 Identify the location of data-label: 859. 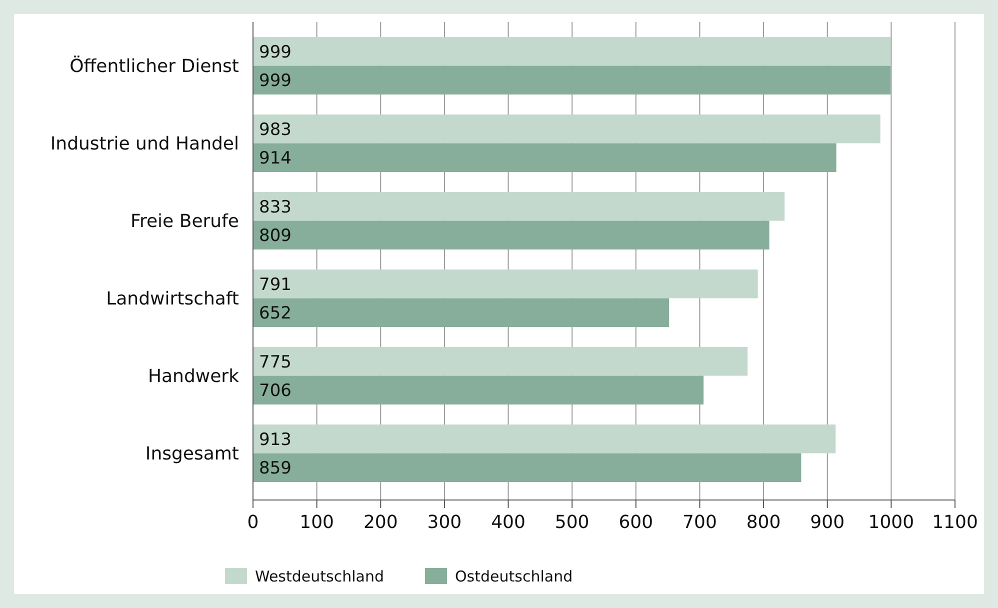
(275, 468).